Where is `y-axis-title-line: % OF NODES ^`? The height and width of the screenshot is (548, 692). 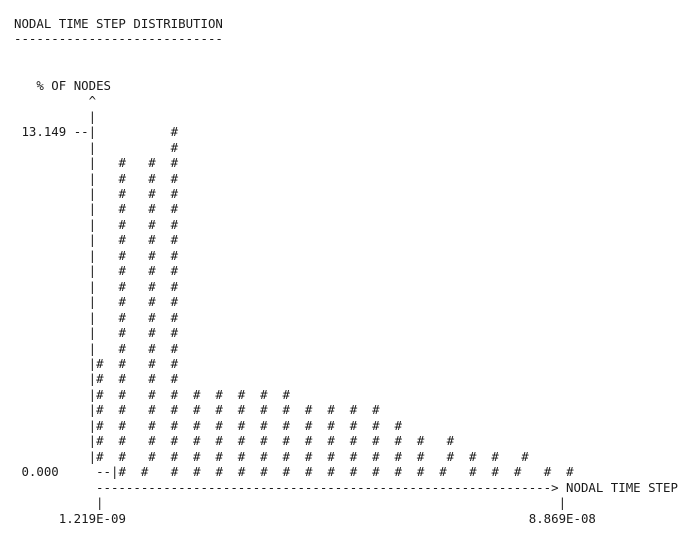
y-axis-title-line: % OF NODES ^ is located at coordinates (73, 93).